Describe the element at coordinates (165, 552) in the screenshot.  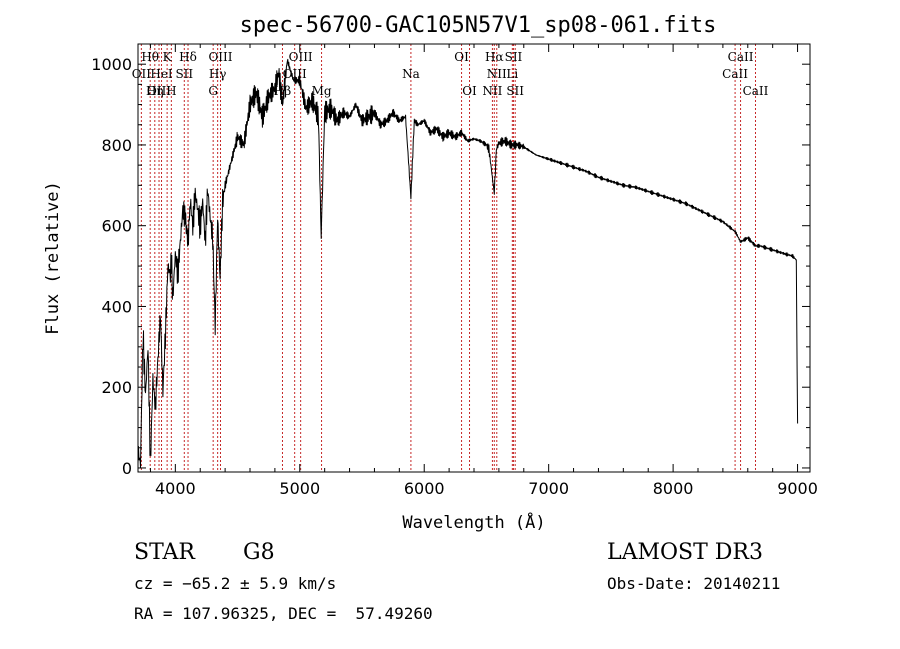
I see `object-class: STAR` at that location.